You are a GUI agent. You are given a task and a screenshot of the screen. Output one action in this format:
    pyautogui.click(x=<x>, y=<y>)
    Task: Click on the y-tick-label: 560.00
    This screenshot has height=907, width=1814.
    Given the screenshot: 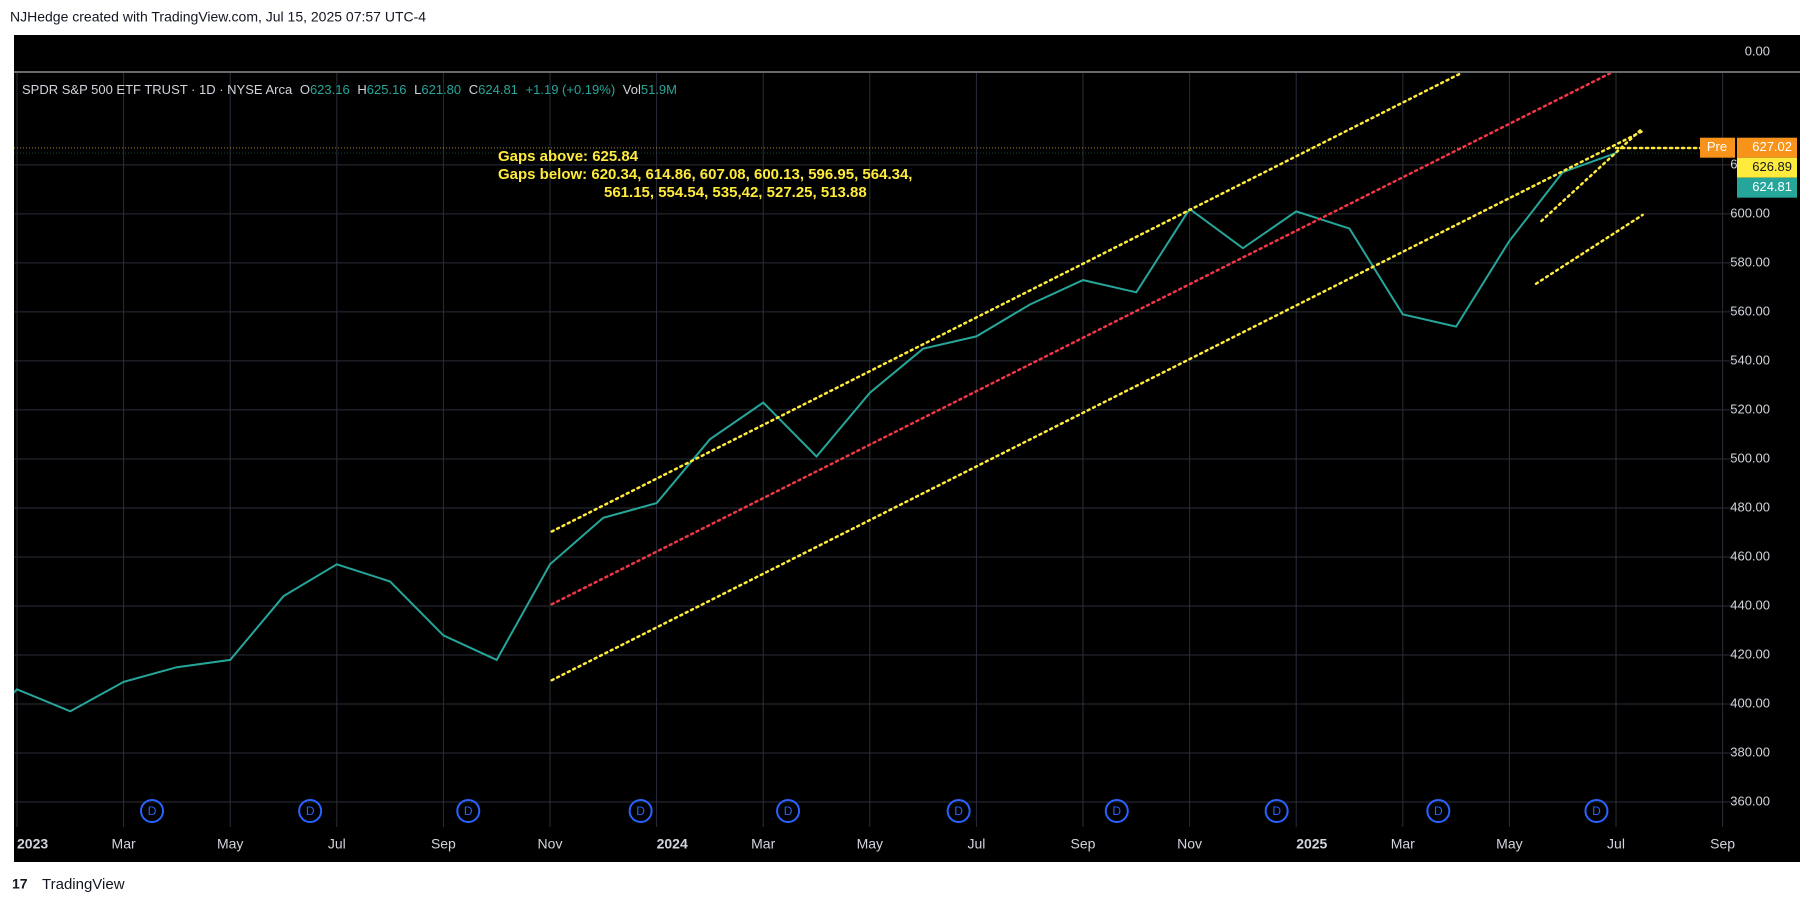 What is the action you would take?
    pyautogui.click(x=1750, y=310)
    